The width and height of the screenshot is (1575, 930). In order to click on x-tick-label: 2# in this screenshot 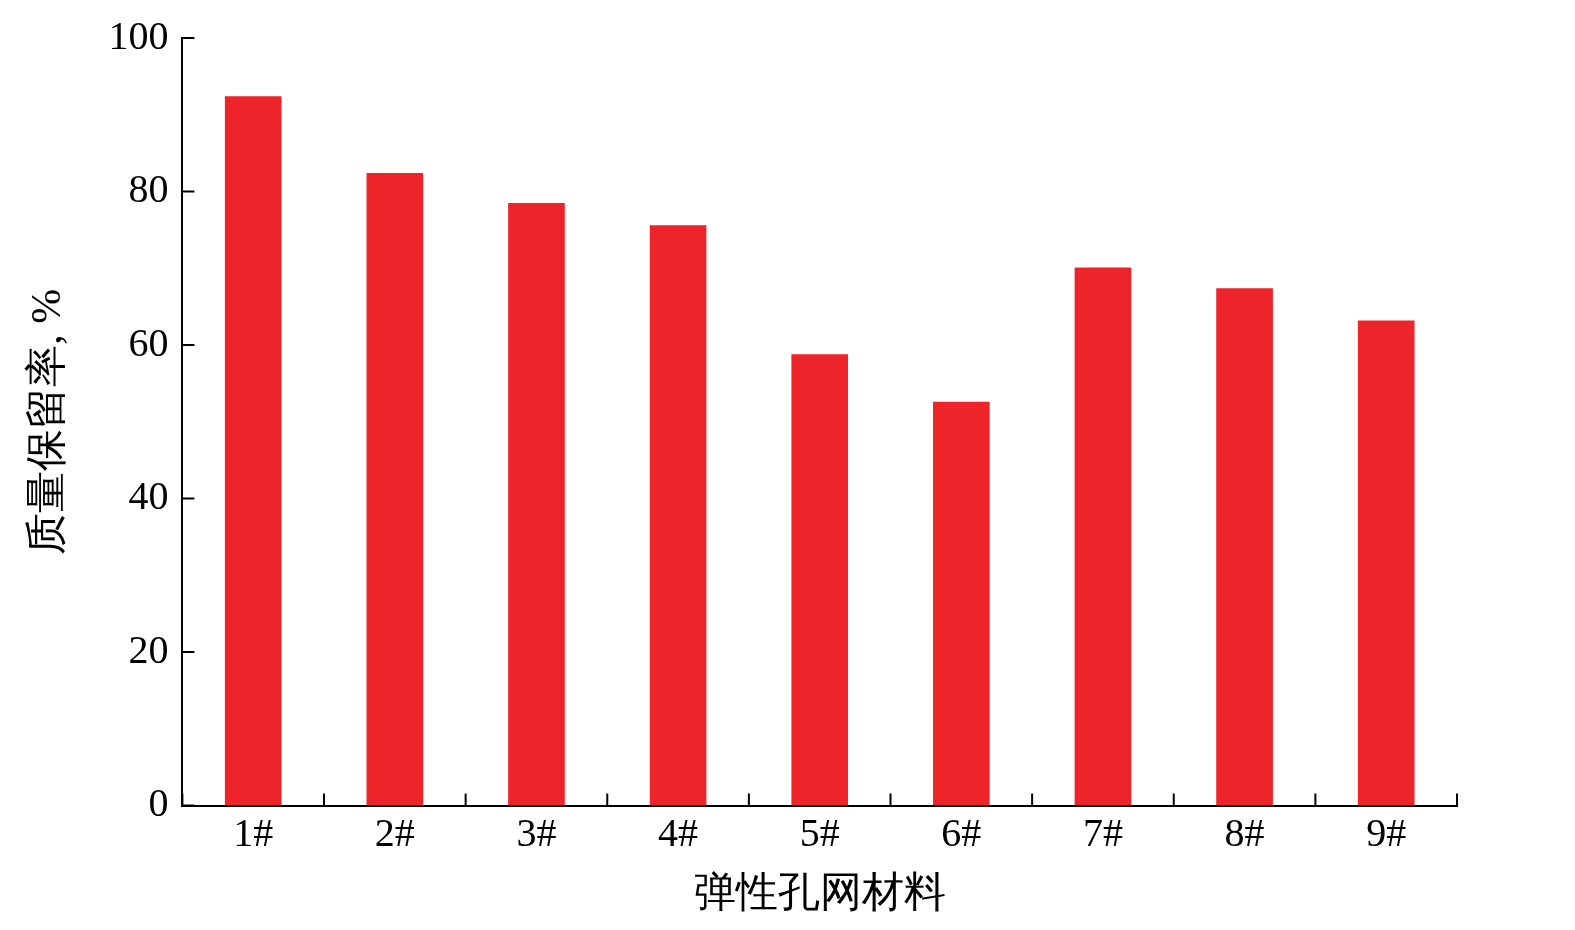, I will do `click(394, 833)`.